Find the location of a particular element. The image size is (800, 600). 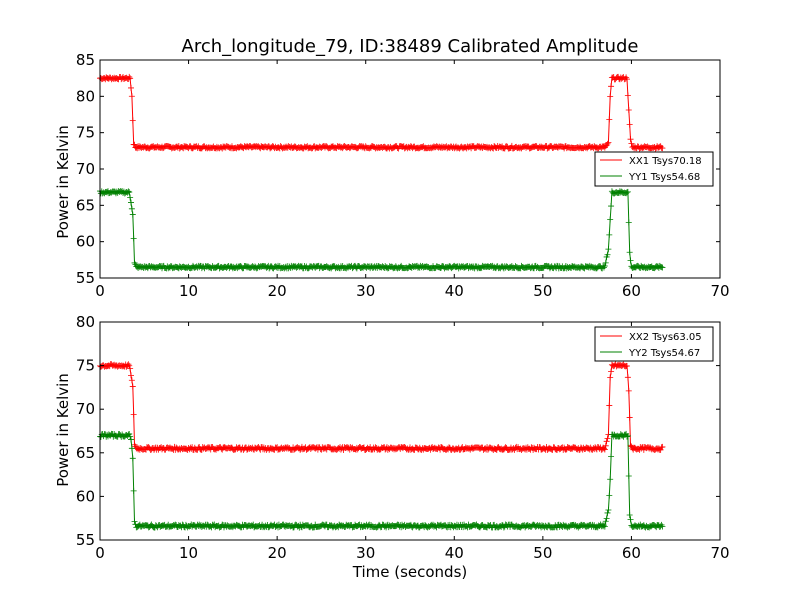

top-y-tick-label: 75 is located at coordinates (85, 133).